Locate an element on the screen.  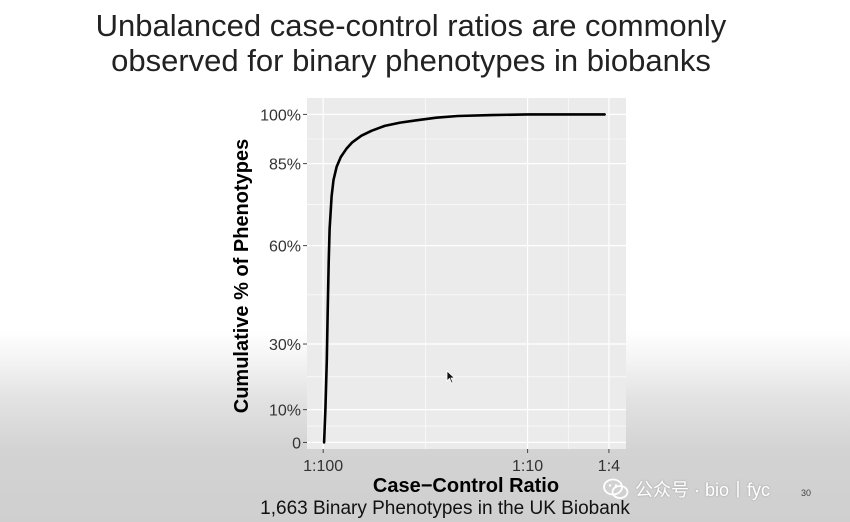
y-axis-label: Cumulative % of Phenotypes is located at coordinates (242, 276).